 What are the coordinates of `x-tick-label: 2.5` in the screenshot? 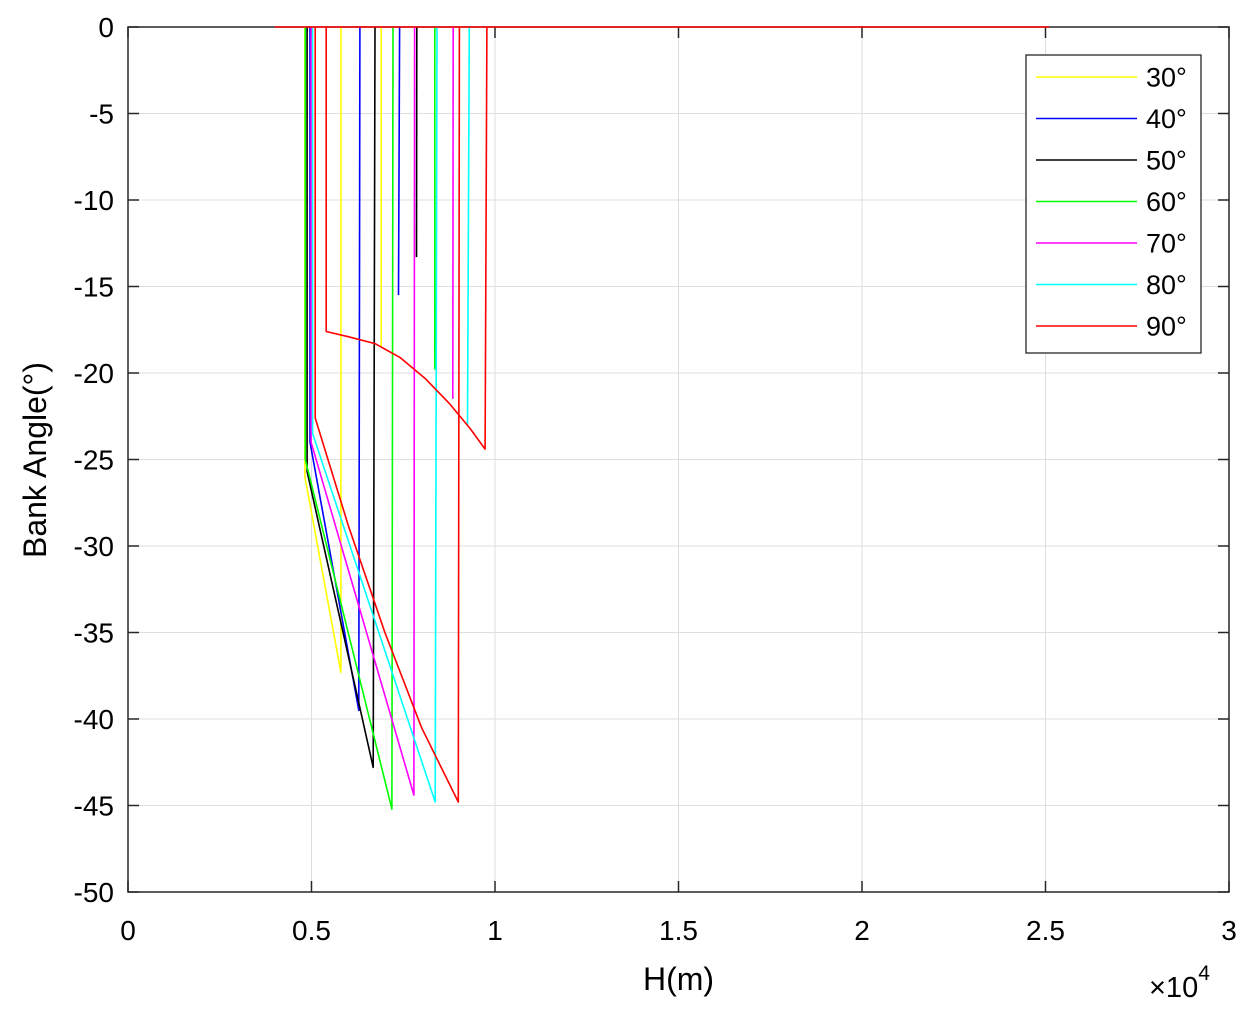 It's located at (1045, 930).